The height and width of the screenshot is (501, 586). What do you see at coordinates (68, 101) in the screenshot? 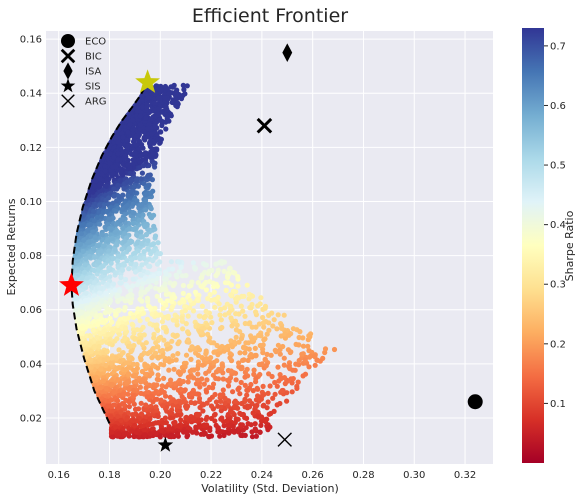
I see `legend-marker-arg` at bounding box center [68, 101].